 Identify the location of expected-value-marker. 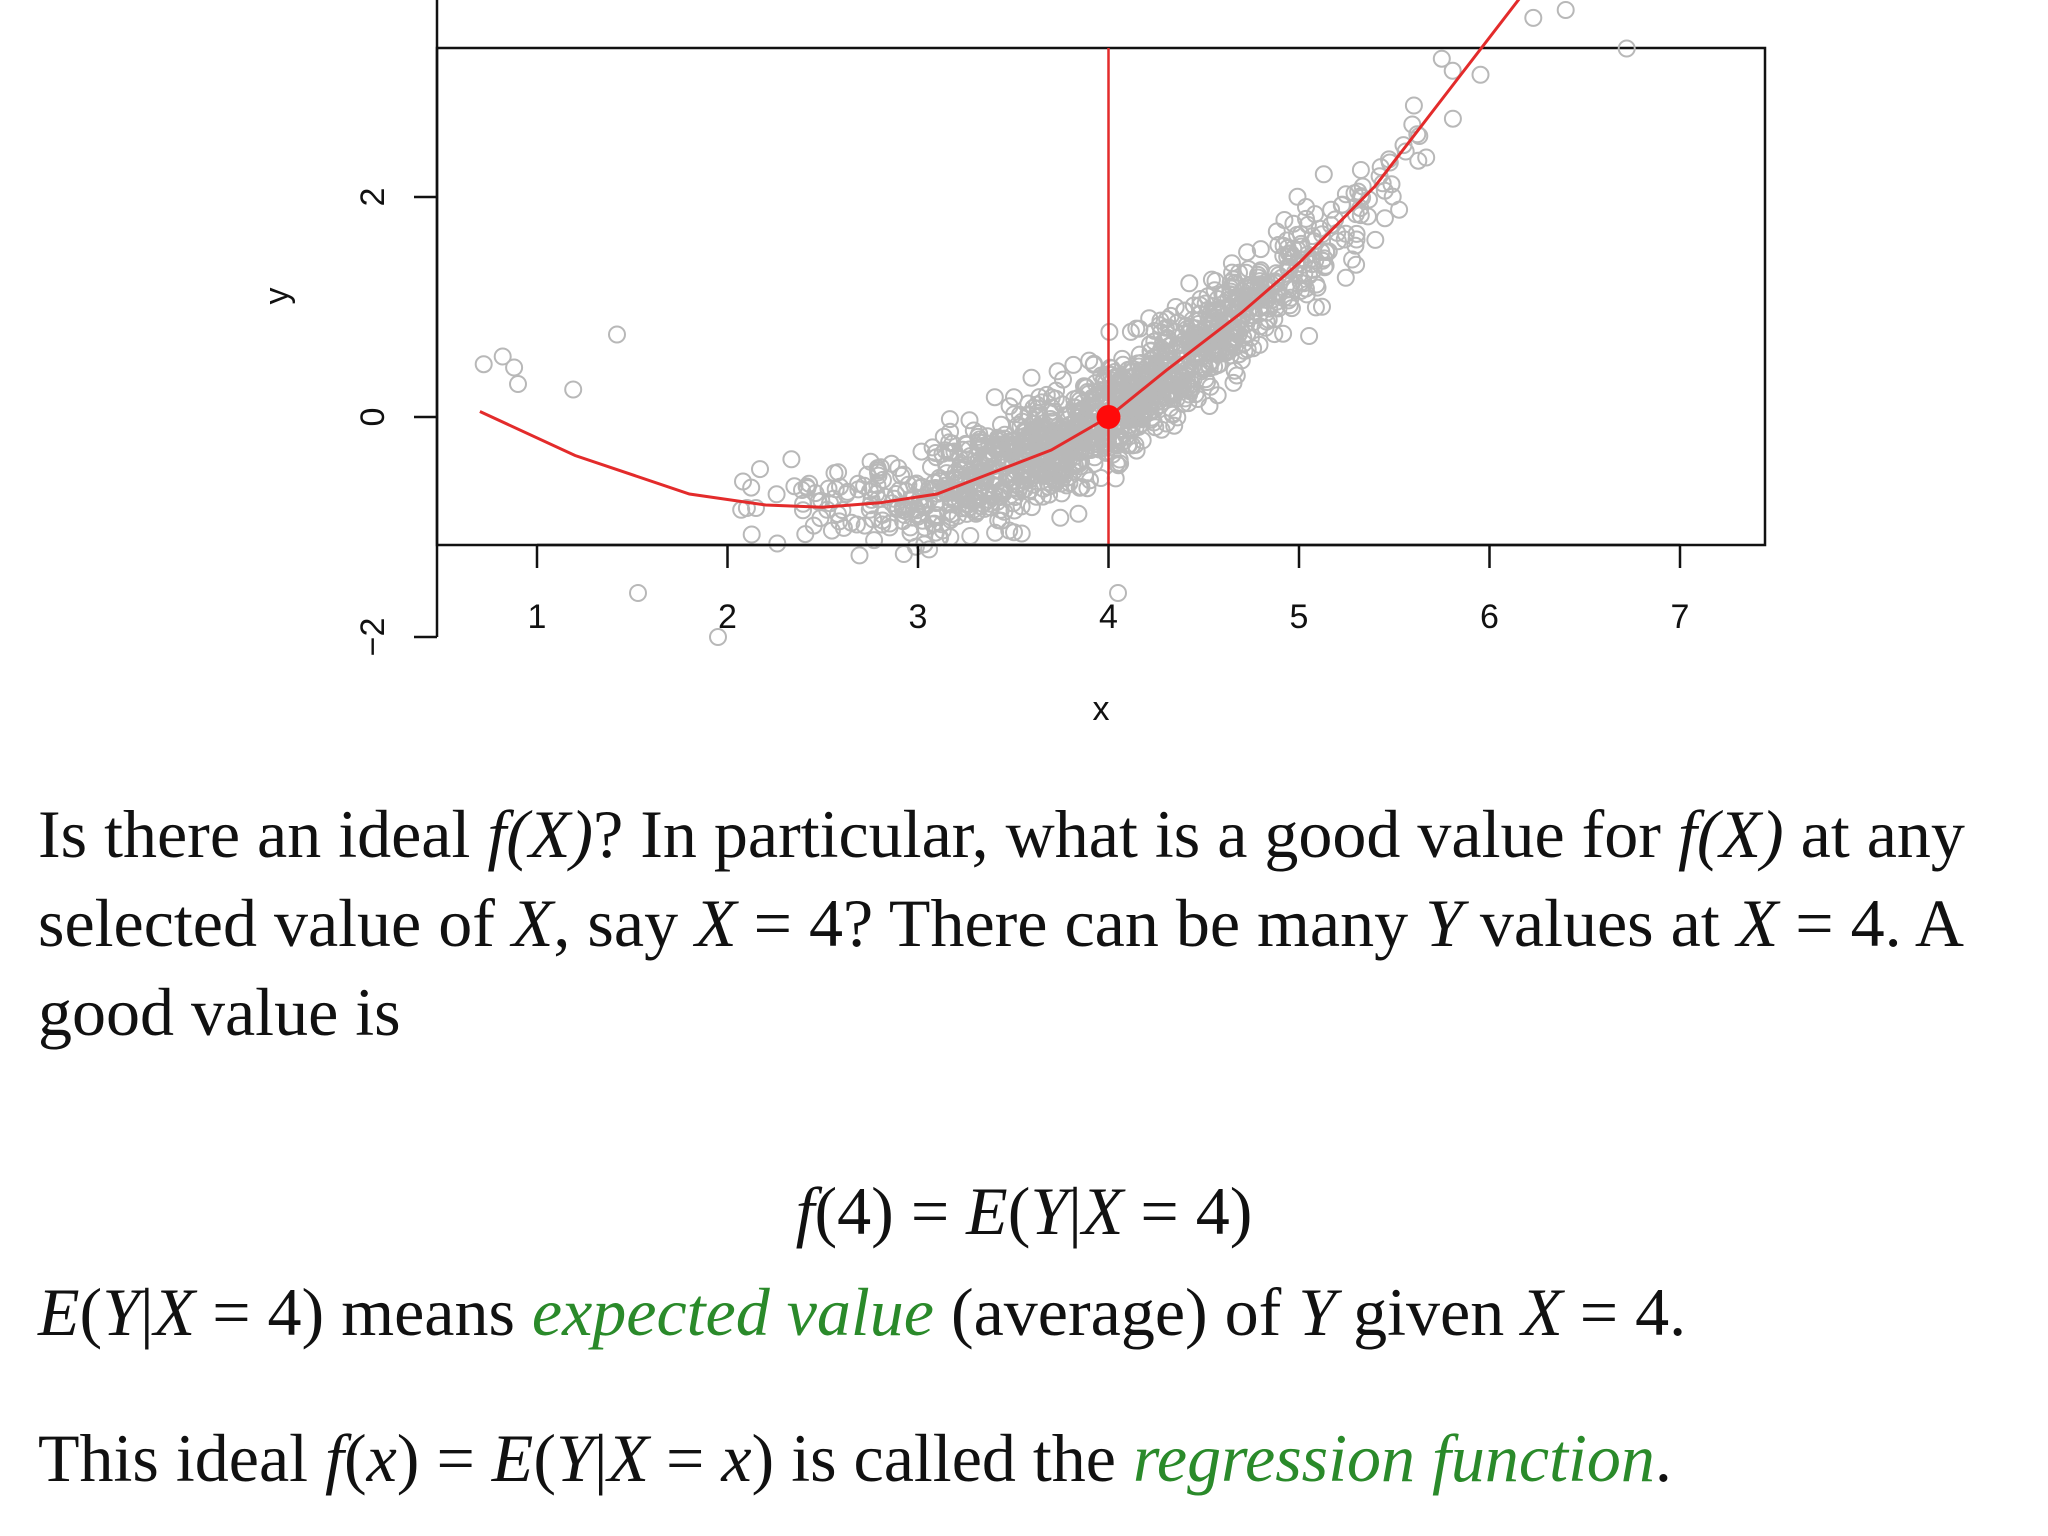
(1108, 417).